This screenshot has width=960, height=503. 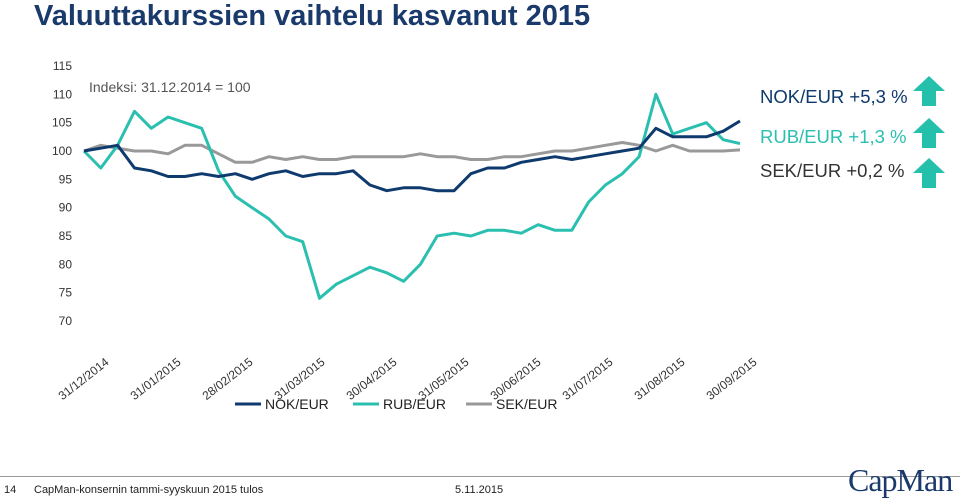 What do you see at coordinates (62, 94) in the screenshot?
I see `y-tick-label: 110` at bounding box center [62, 94].